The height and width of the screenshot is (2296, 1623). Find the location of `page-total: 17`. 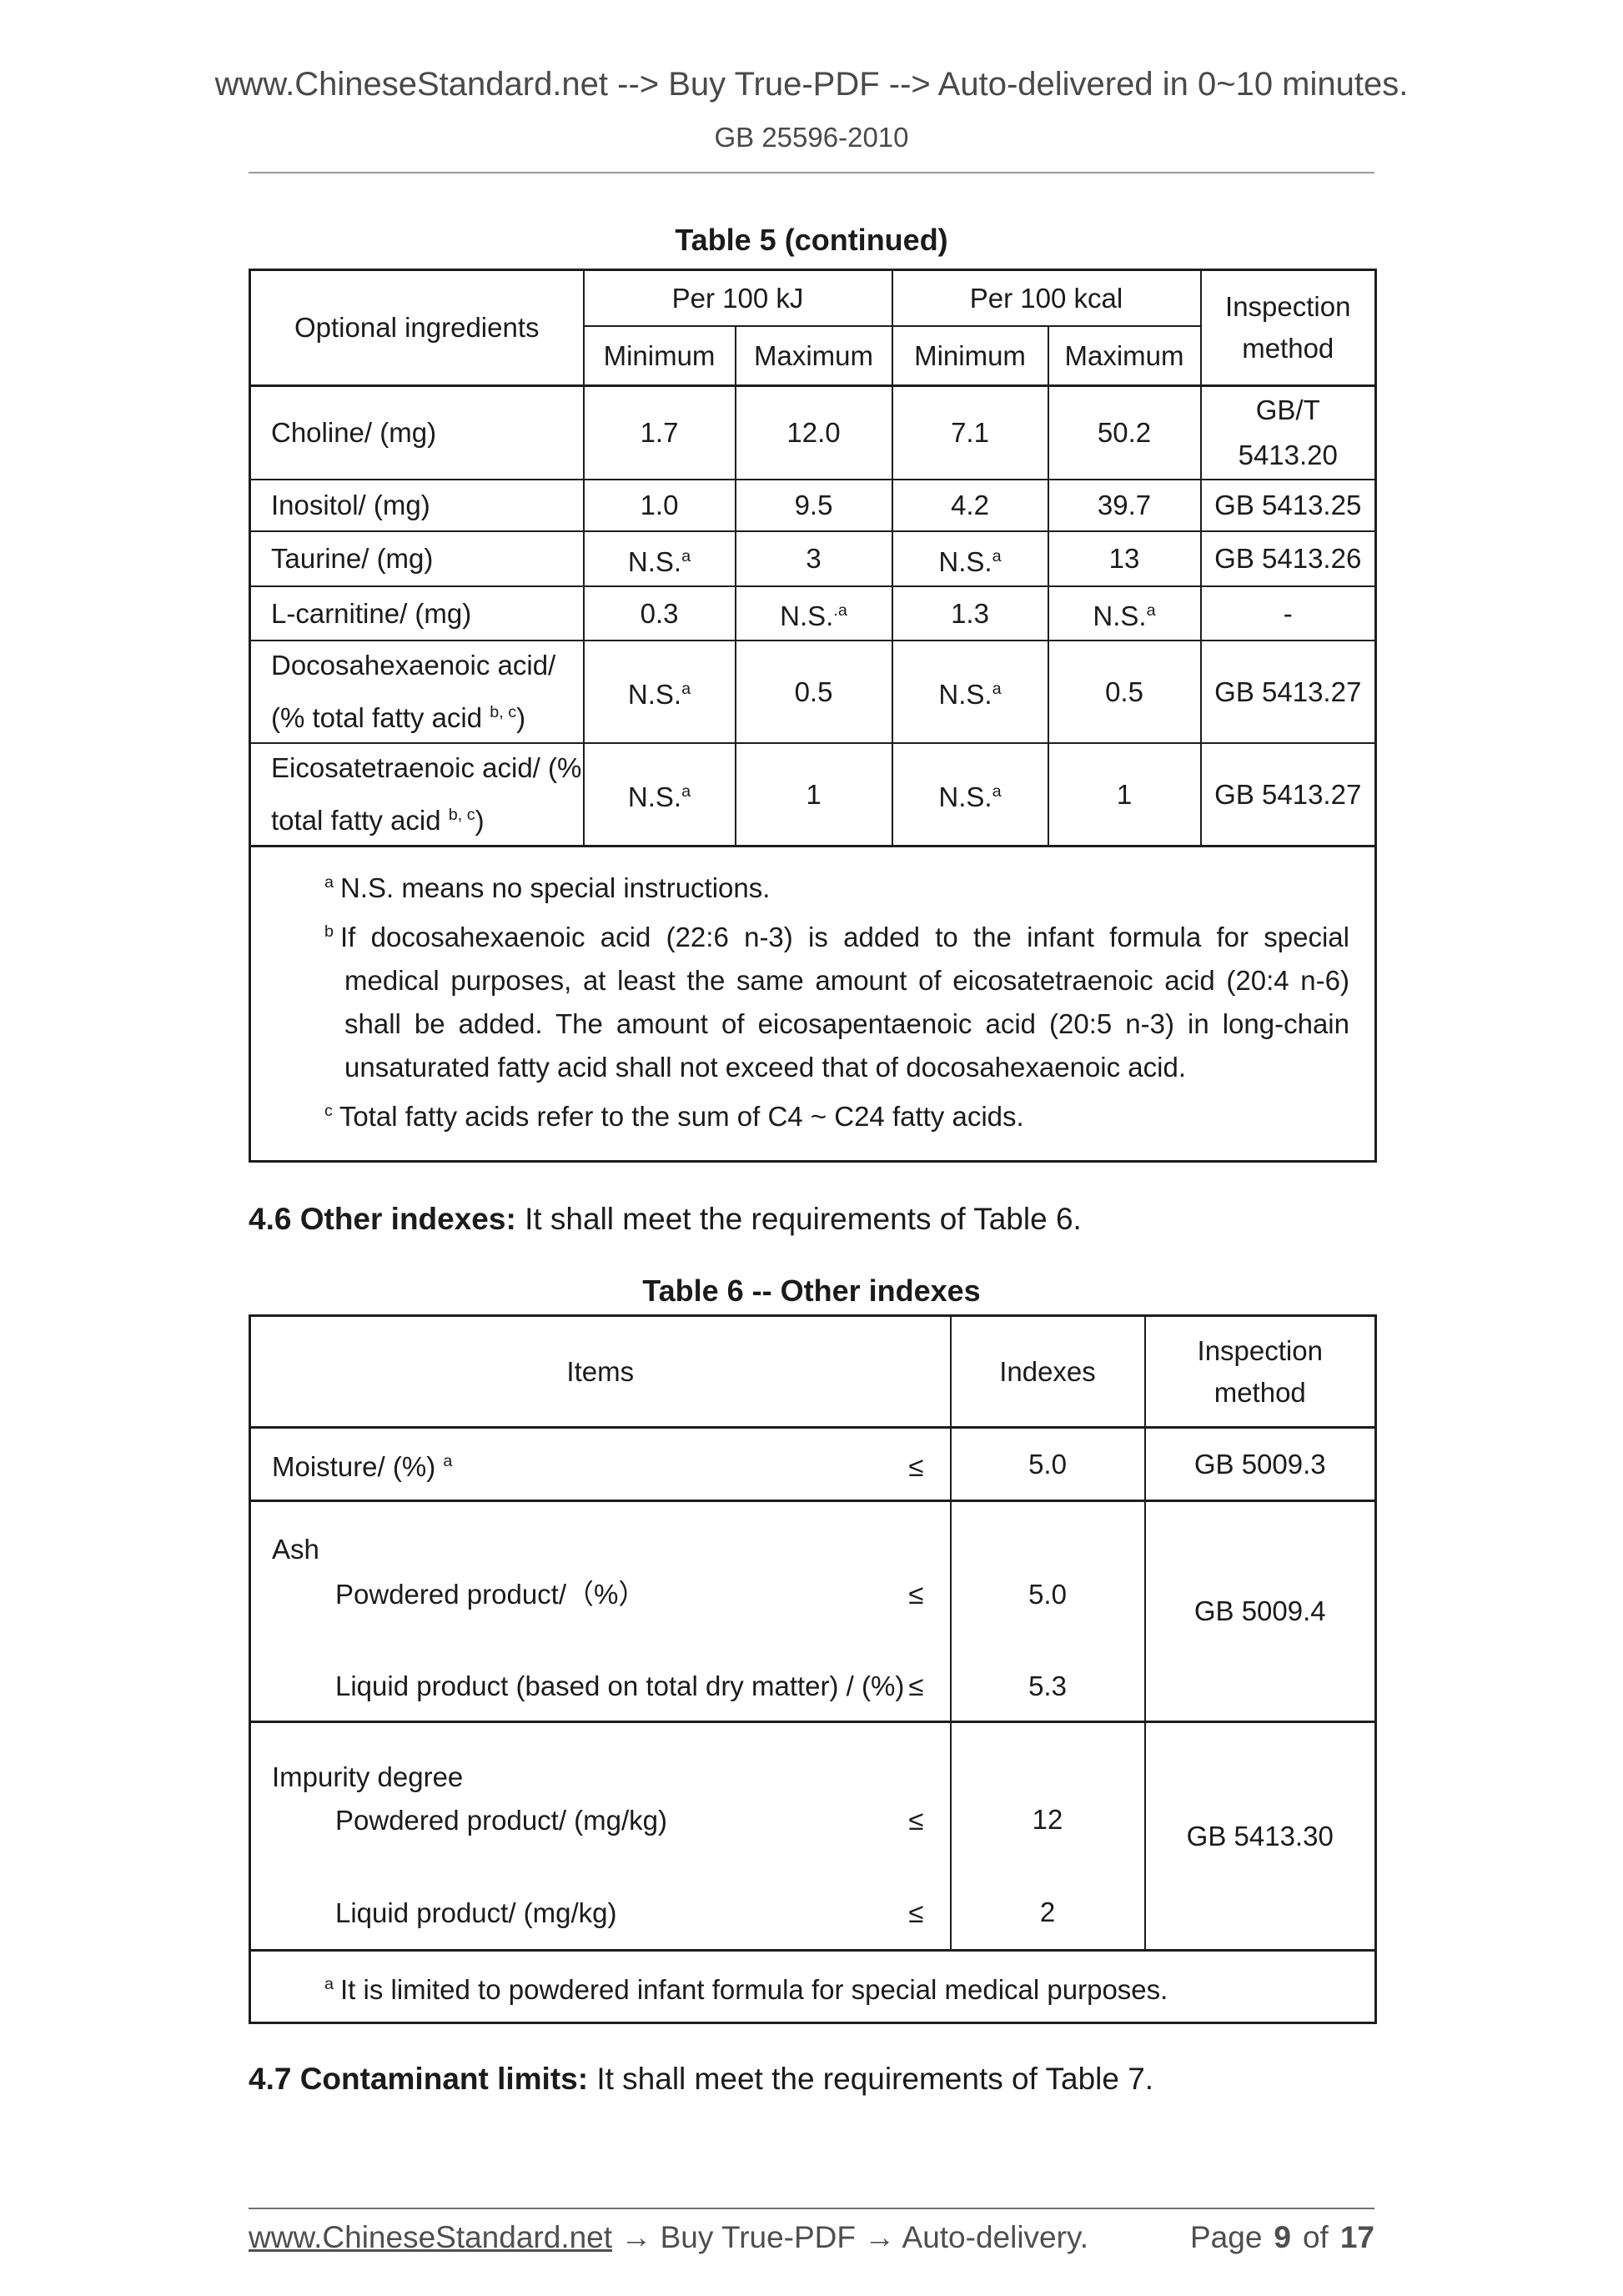

page-total: 17 is located at coordinates (1356, 2237).